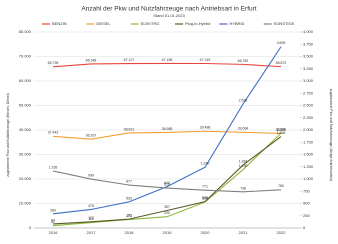 The image size is (338, 244). What do you see at coordinates (169, 15) in the screenshot?
I see `chart-subtitle: Stand 01.01.2023` at bounding box center [169, 15].